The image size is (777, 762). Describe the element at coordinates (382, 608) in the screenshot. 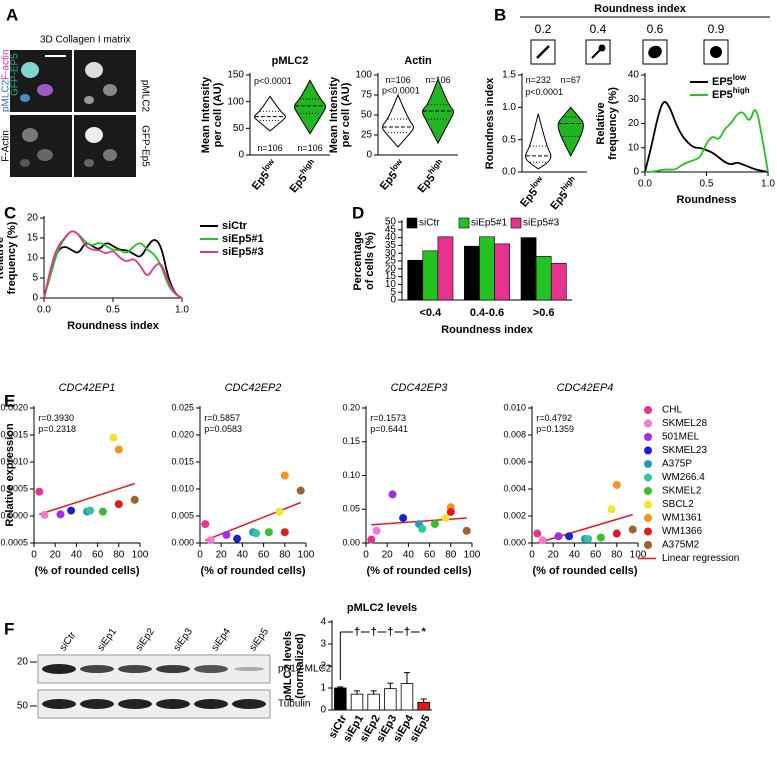

I see `chart-title: pMLC2 levels` at that location.